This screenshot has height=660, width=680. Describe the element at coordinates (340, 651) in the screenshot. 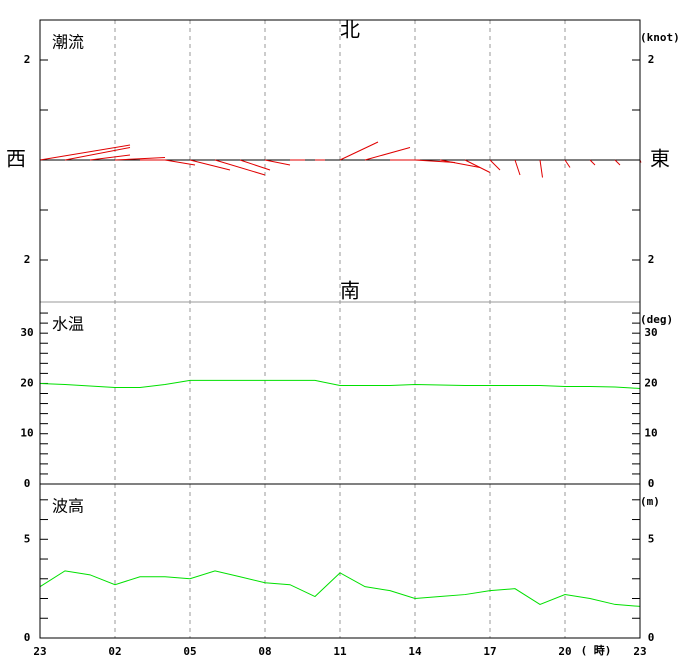

I see `x-tick-label: 11` at that location.